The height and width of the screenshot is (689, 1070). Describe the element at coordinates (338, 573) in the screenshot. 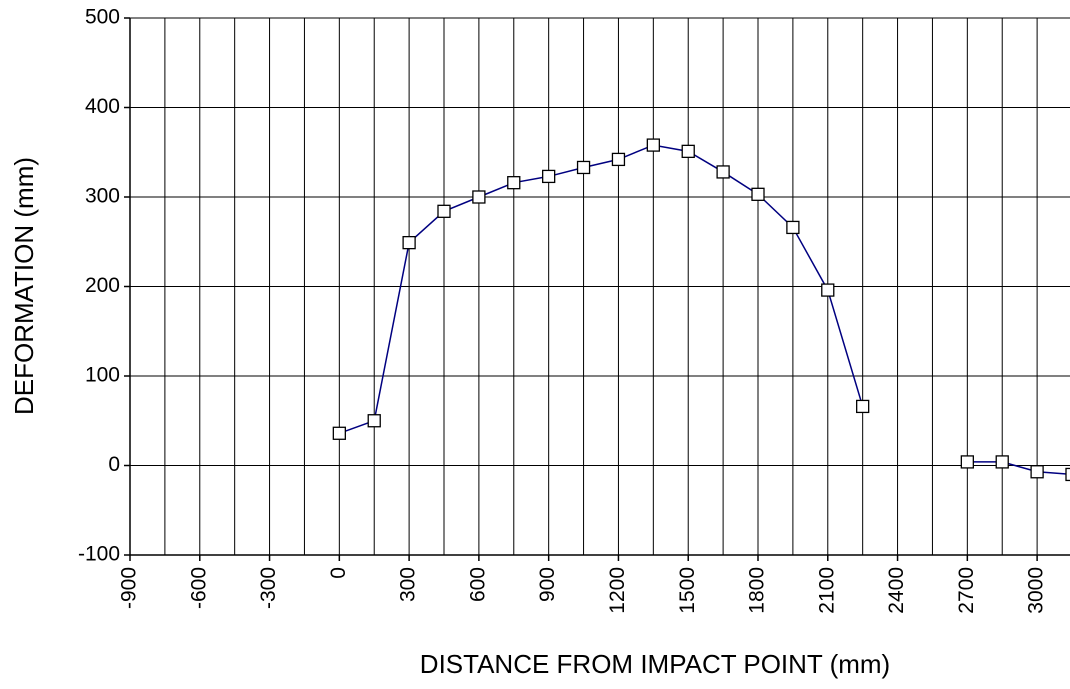

I see `x-tick-label: 0` at that location.